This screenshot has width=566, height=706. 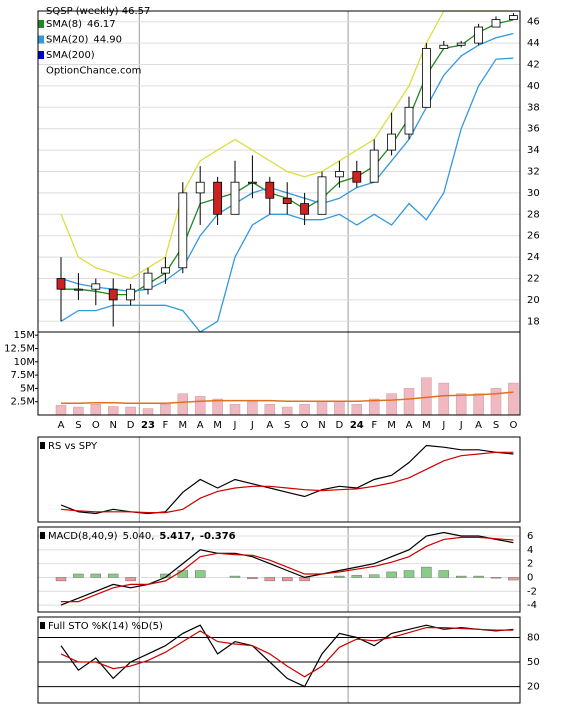 I want to click on x-tick-label: 24, so click(x=357, y=425).